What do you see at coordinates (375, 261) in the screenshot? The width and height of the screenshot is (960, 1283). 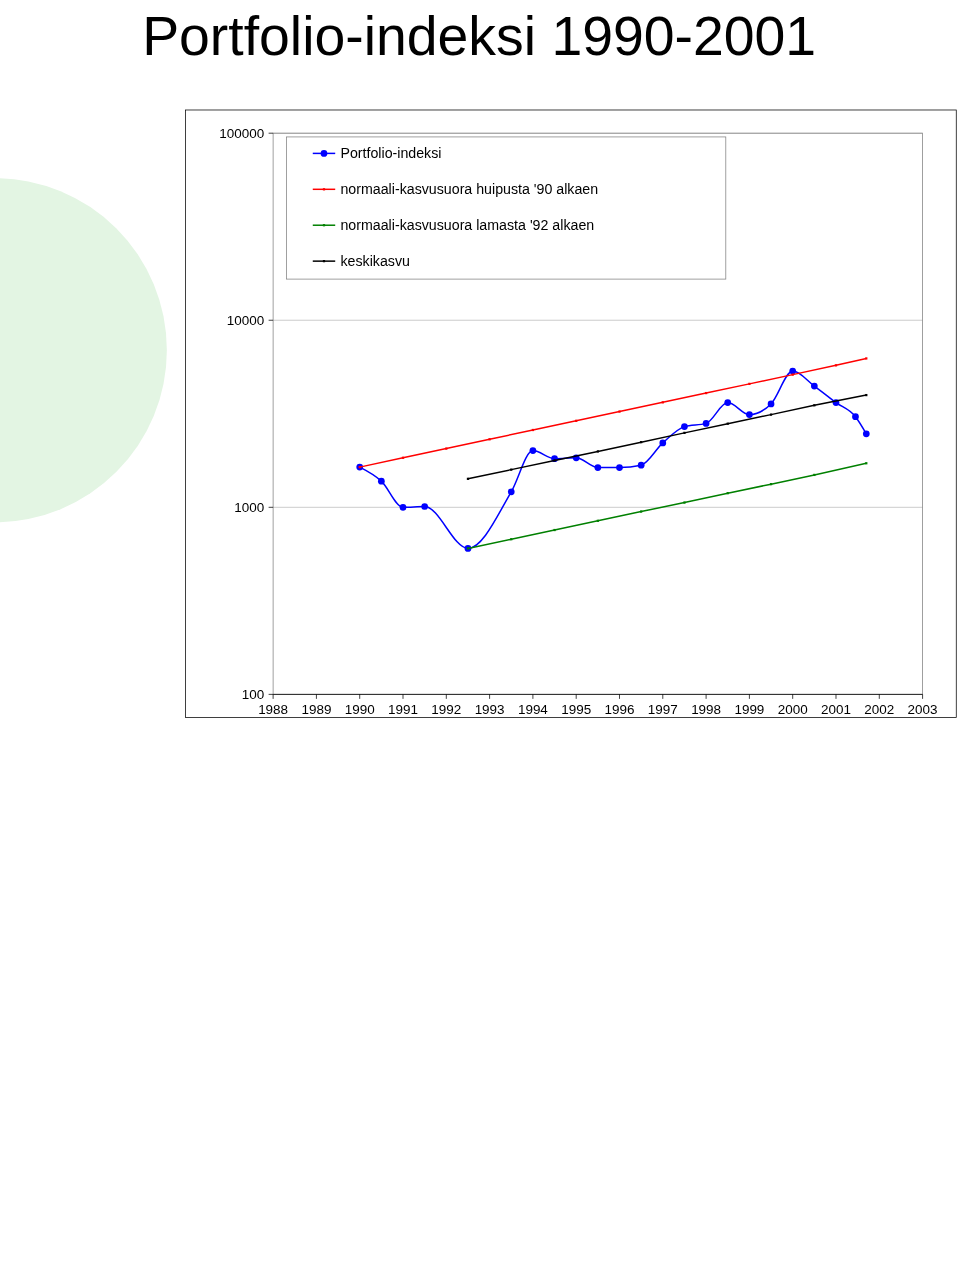 I see `legend-label: keskikasvu` at bounding box center [375, 261].